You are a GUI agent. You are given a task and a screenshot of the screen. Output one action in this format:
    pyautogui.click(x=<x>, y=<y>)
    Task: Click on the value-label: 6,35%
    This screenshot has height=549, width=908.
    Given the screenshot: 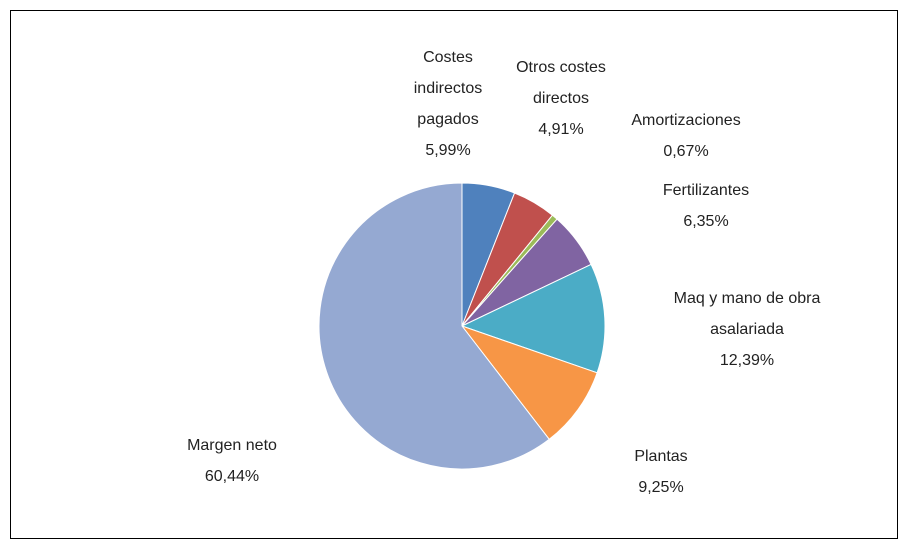 What is the action you would take?
    pyautogui.click(x=706, y=221)
    